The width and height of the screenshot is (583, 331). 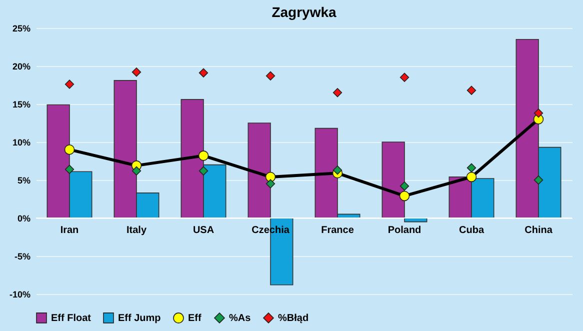 I want to click on x-tick-label: France, so click(x=337, y=230).